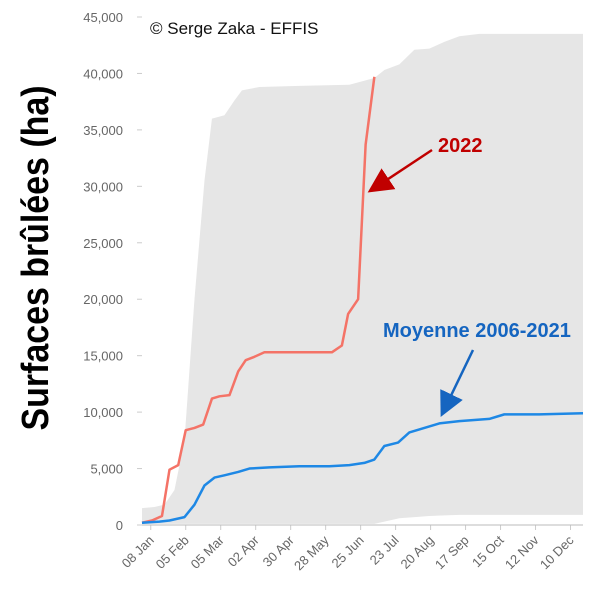 Image resolution: width=593 pixels, height=592 pixels. I want to click on x-tick-label: 08 Jan, so click(138, 552).